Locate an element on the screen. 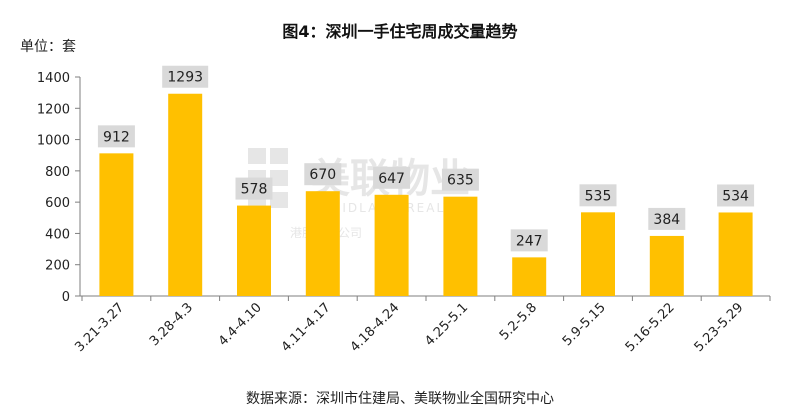 Image resolution: width=800 pixels, height=420 pixels. data-label: 647 is located at coordinates (392, 177).